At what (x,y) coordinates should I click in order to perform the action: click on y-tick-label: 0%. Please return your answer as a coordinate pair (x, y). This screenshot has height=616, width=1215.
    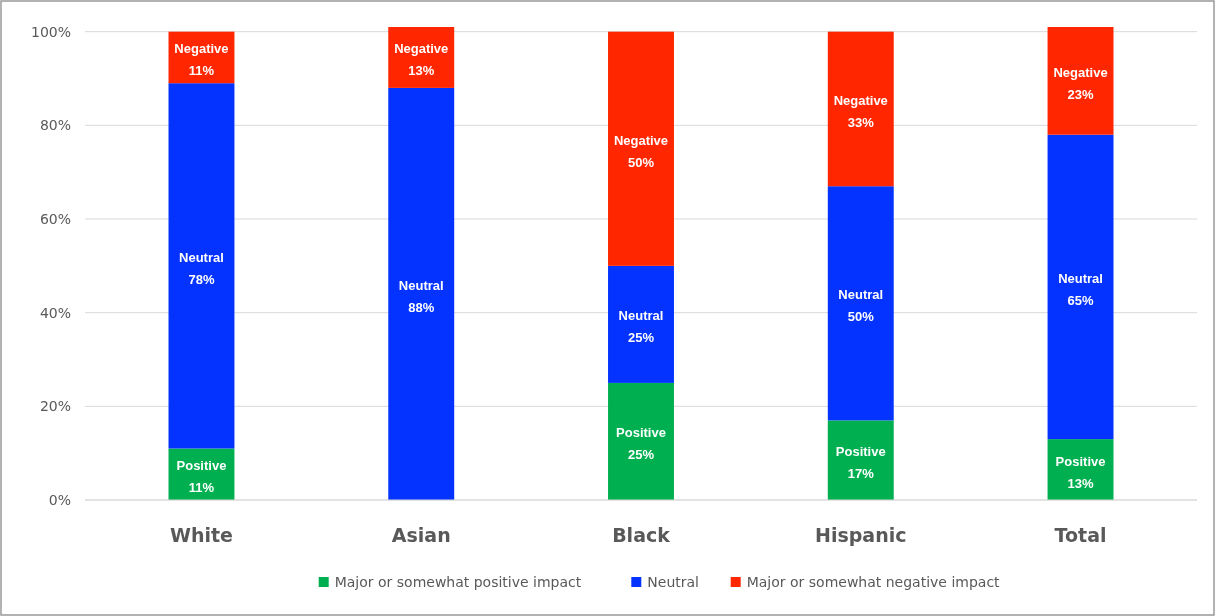
    Looking at the image, I should click on (59, 500).